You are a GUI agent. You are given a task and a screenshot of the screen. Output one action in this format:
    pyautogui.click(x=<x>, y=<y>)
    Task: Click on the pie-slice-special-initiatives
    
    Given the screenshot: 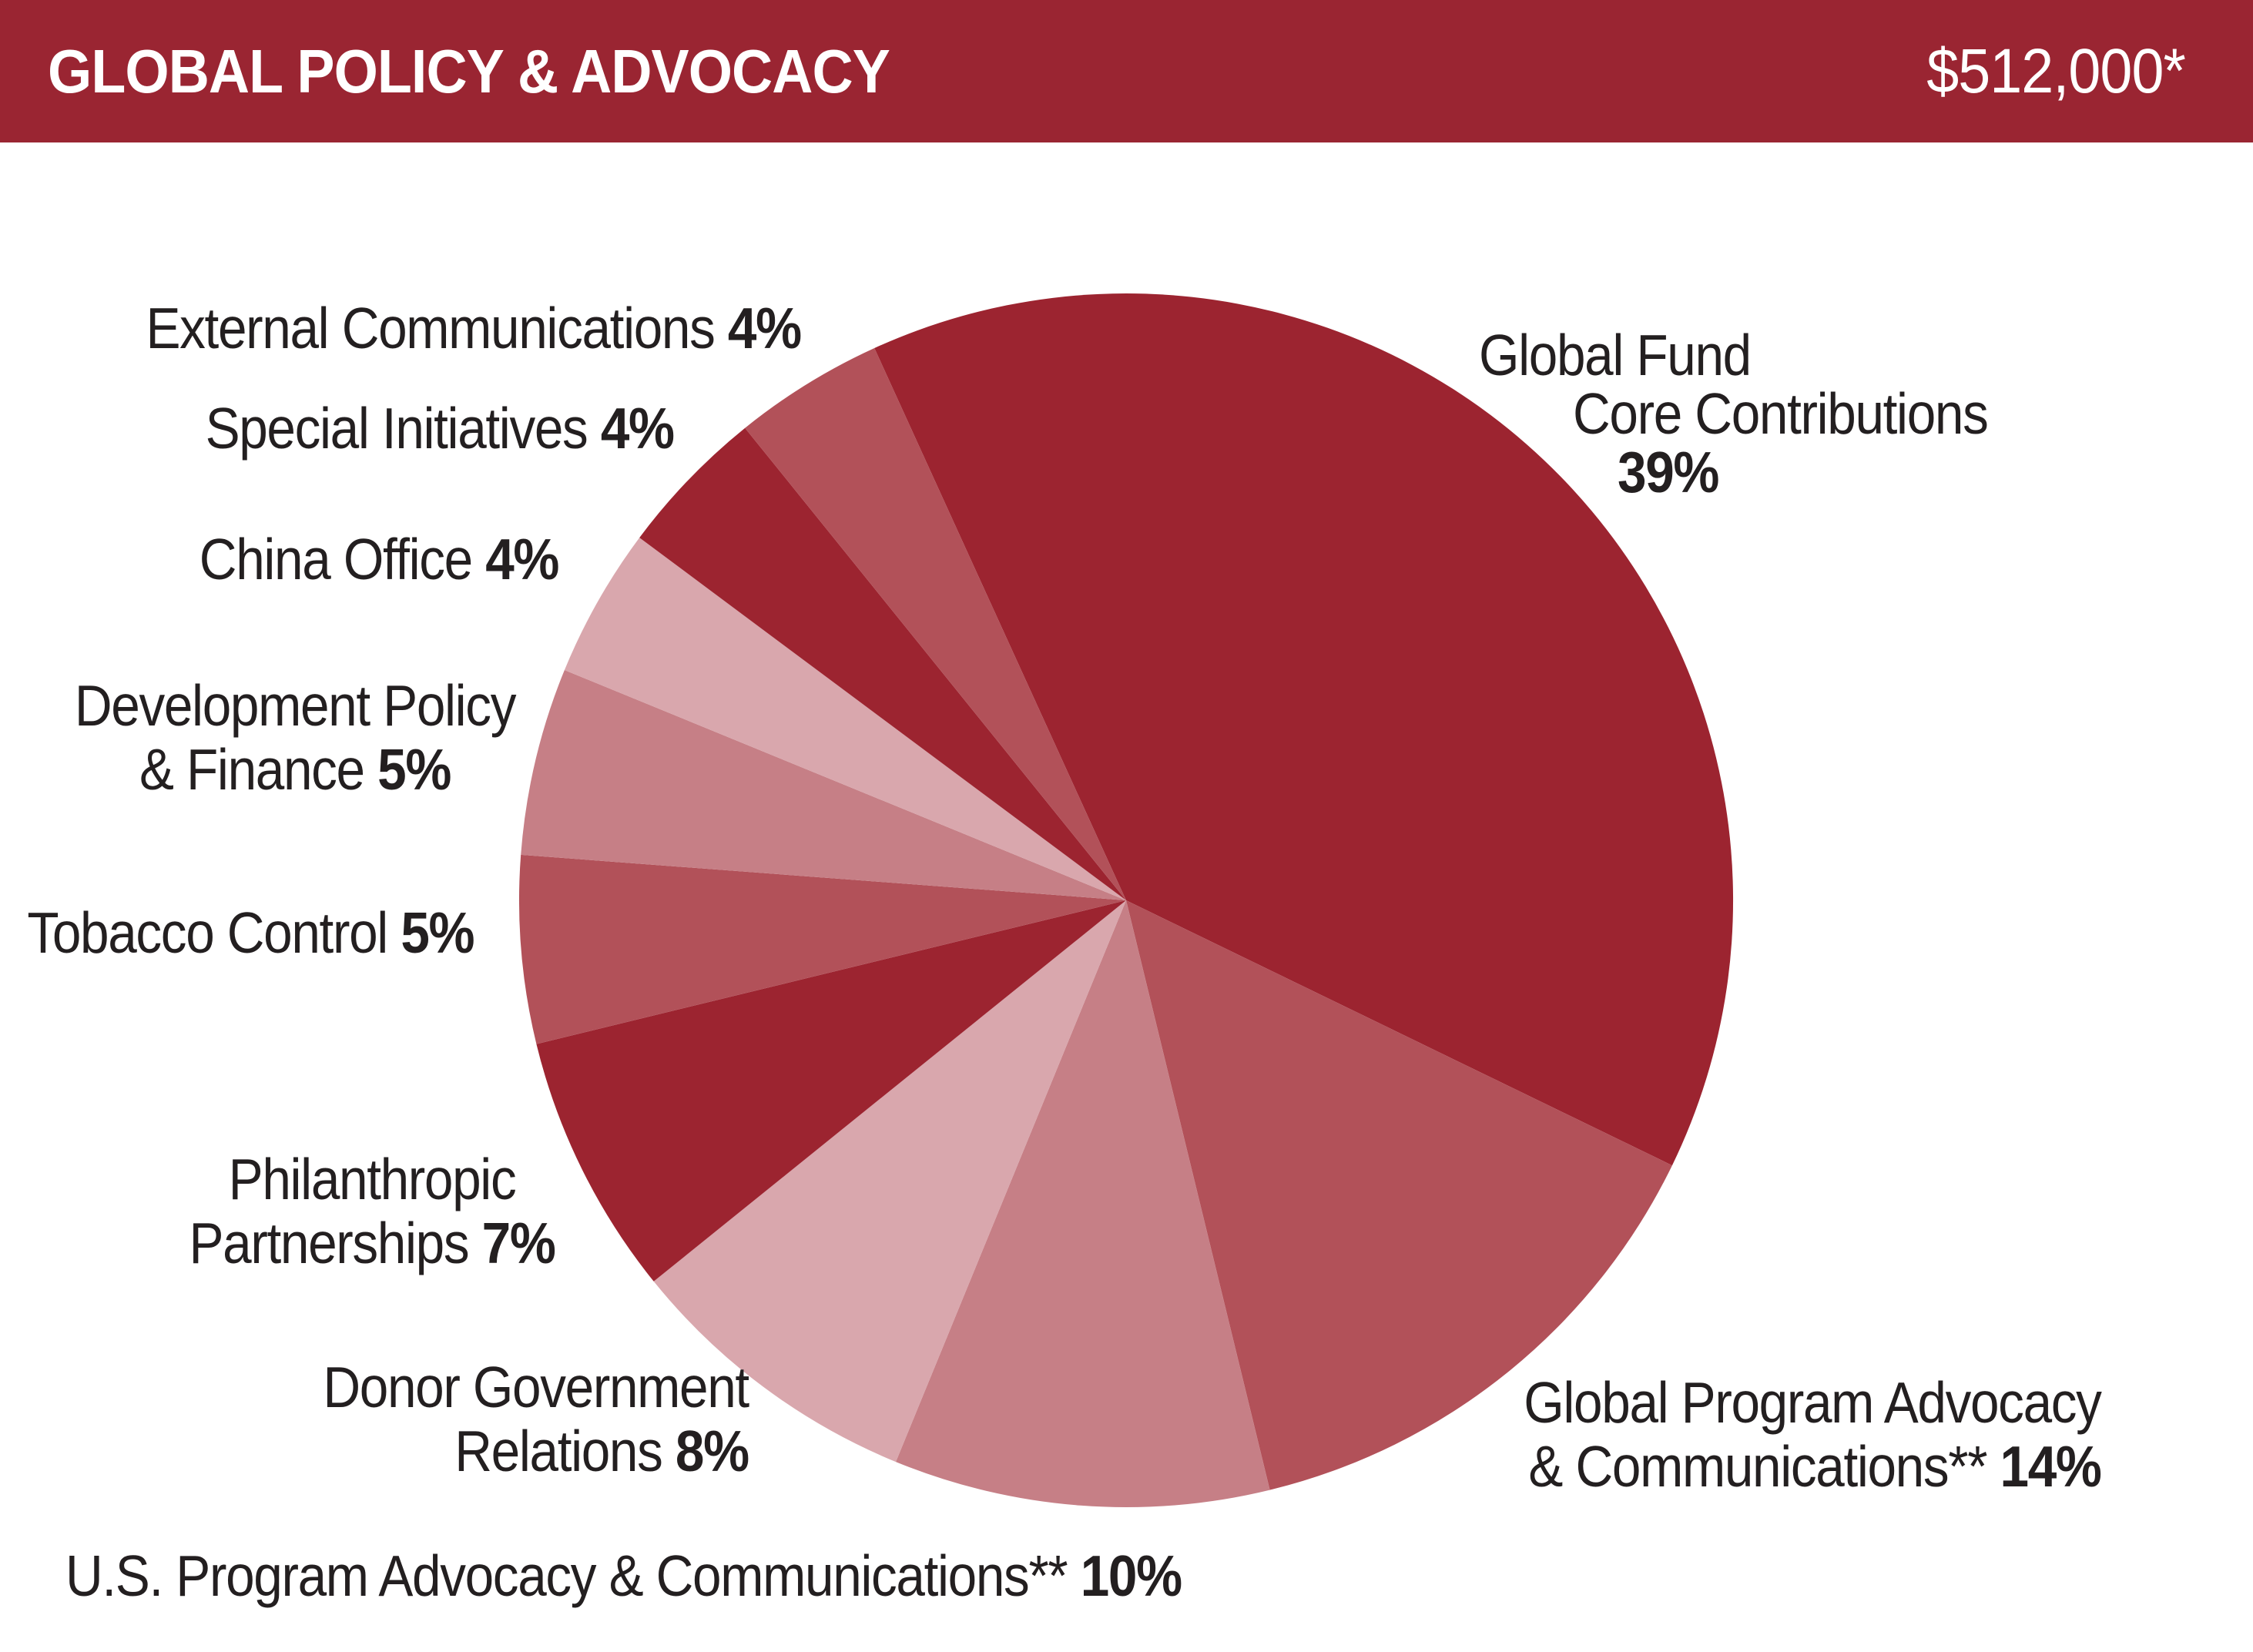 What is the action you would take?
    pyautogui.click(x=882, y=664)
    